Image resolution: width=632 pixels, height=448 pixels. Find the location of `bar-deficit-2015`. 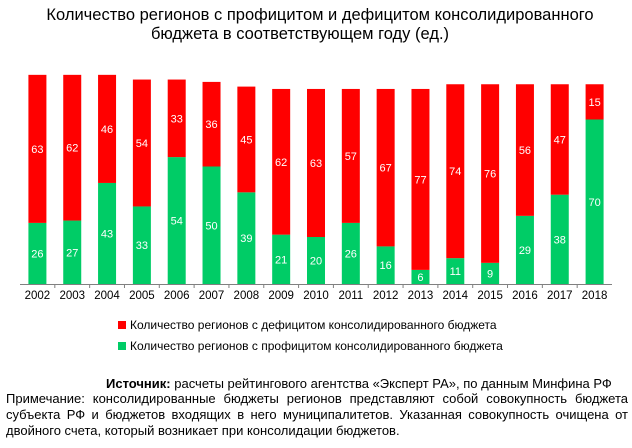

bar-deficit-2015 is located at coordinates (490, 173).